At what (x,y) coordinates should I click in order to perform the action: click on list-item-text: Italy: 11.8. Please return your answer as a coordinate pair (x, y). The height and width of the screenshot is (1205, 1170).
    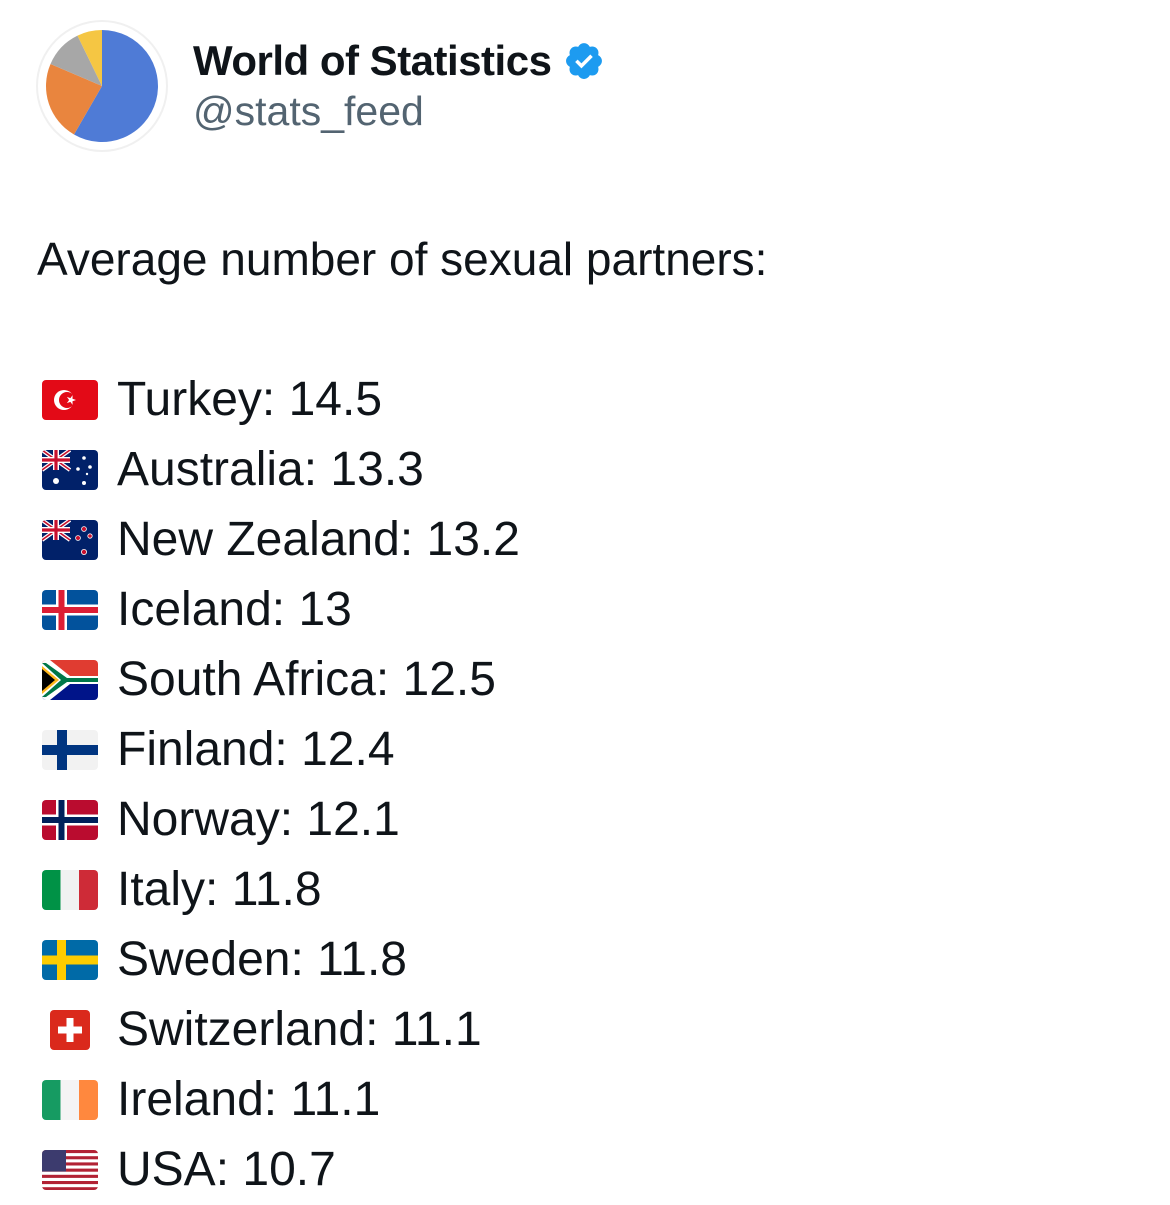
    Looking at the image, I should click on (219, 889).